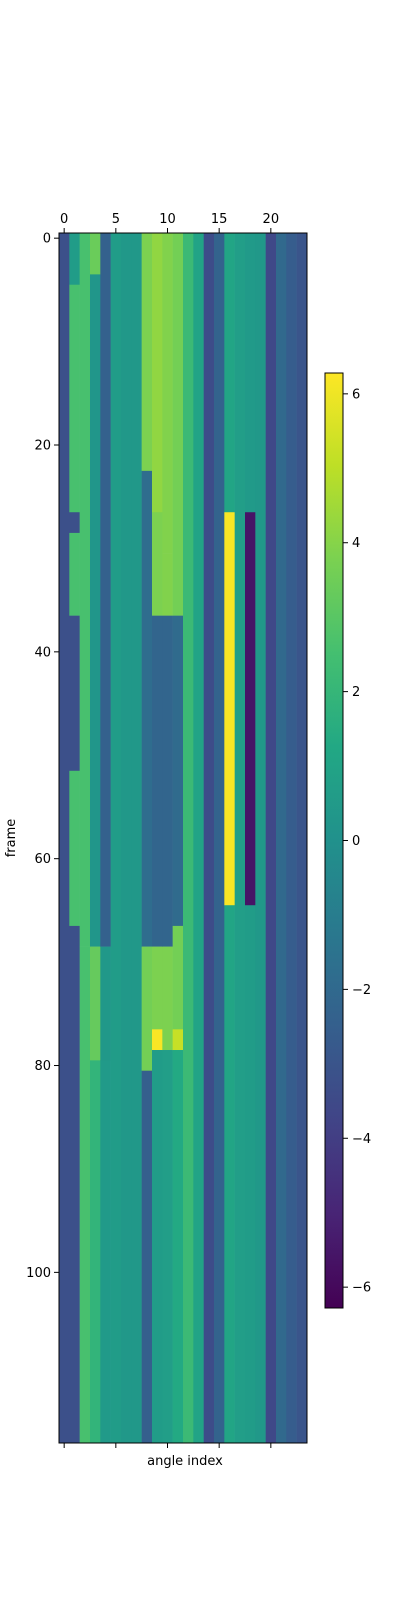 Image resolution: width=400 pixels, height=1600 pixels. Describe the element at coordinates (47, 239) in the screenshot. I see `y-tick-label: 0` at that location.